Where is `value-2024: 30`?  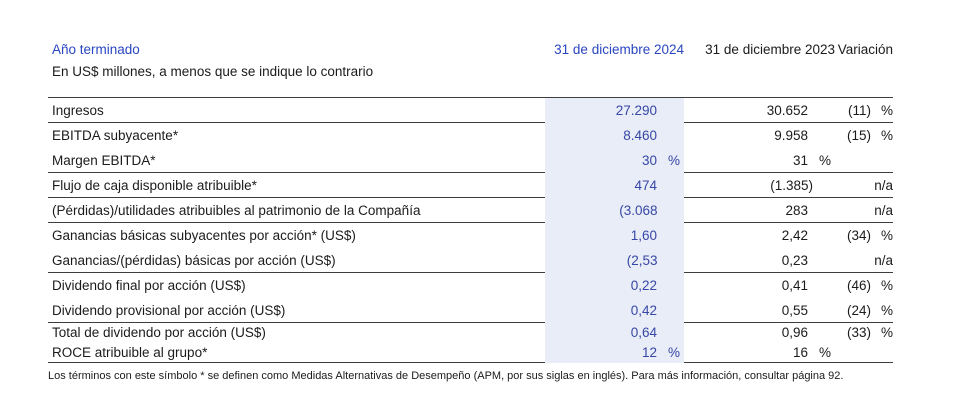 value-2024: 30 is located at coordinates (601, 160).